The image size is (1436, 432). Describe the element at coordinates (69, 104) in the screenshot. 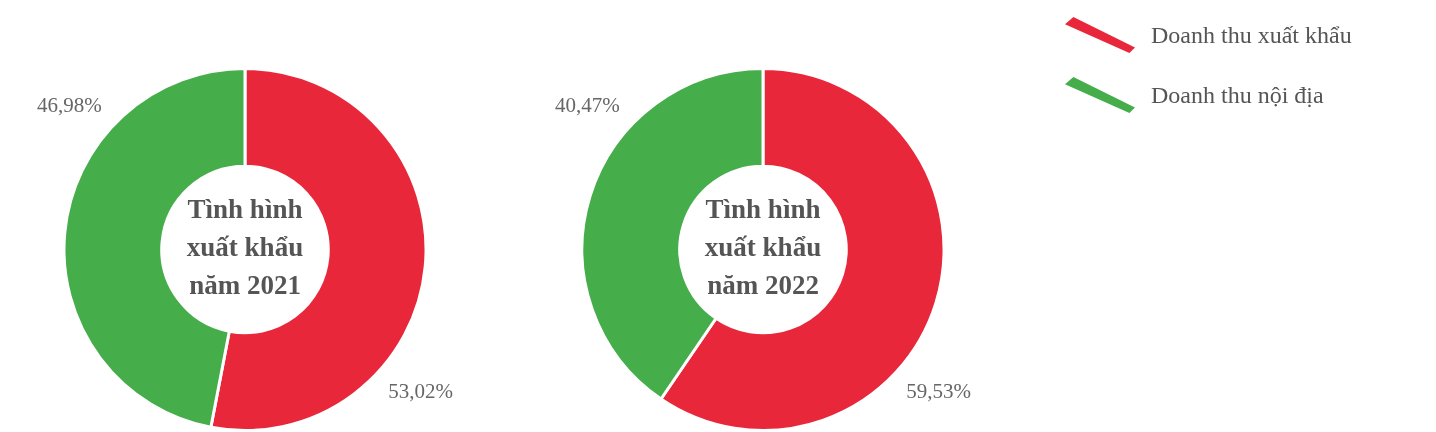

I see `data-label: 46,98%` at that location.